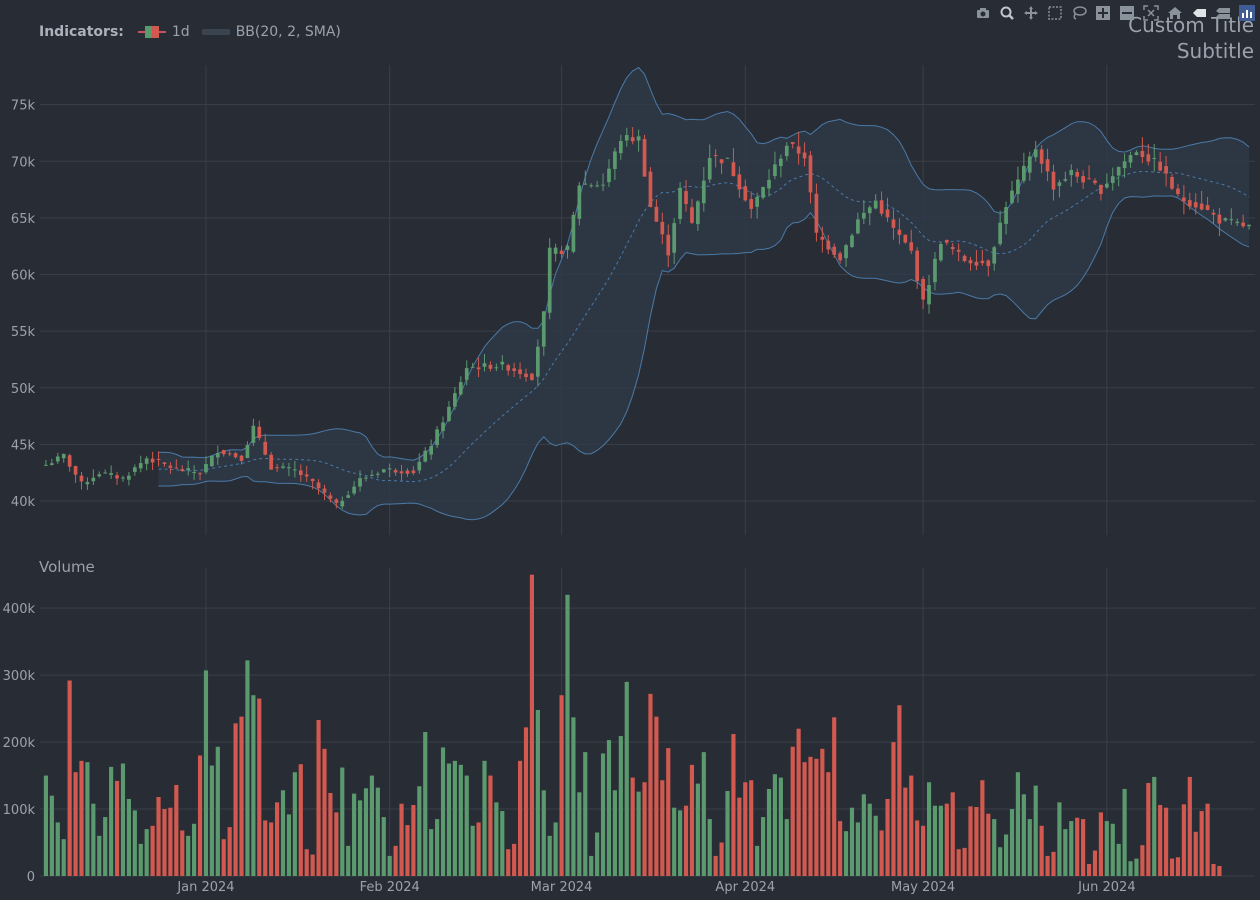 This screenshot has width=1260, height=900. I want to click on spike-lines-icon, so click(1199, 13).